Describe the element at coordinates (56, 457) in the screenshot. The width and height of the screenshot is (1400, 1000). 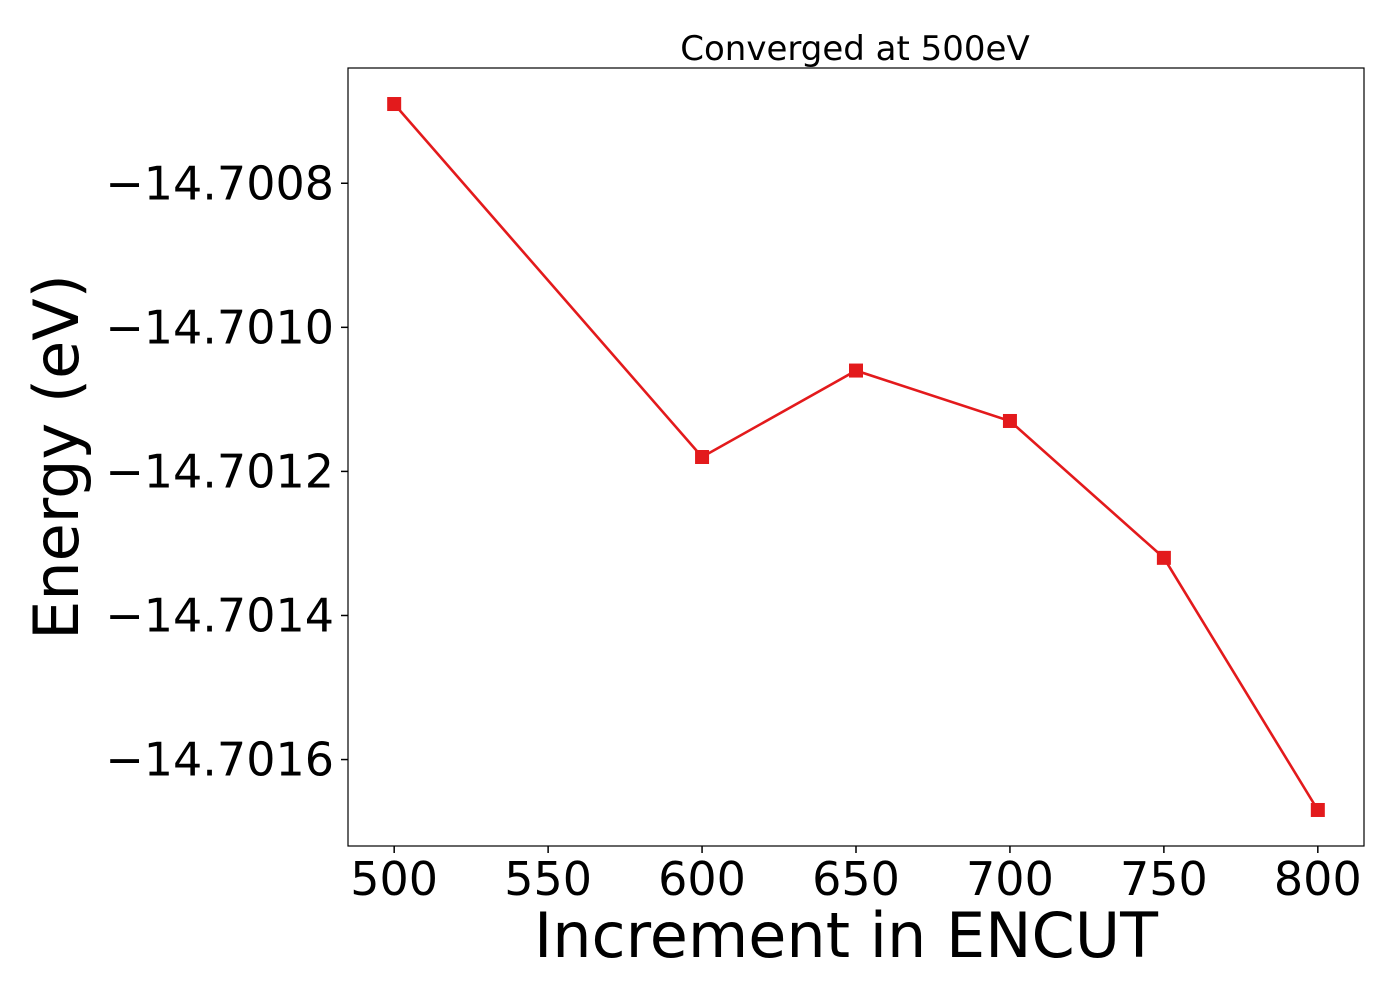
I see `y-axis-label: Energy (eV)` at that location.